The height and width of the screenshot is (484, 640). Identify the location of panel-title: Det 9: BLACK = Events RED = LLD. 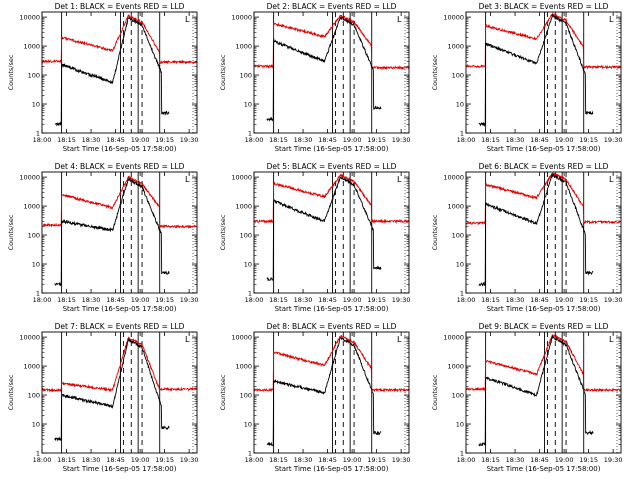
(544, 326).